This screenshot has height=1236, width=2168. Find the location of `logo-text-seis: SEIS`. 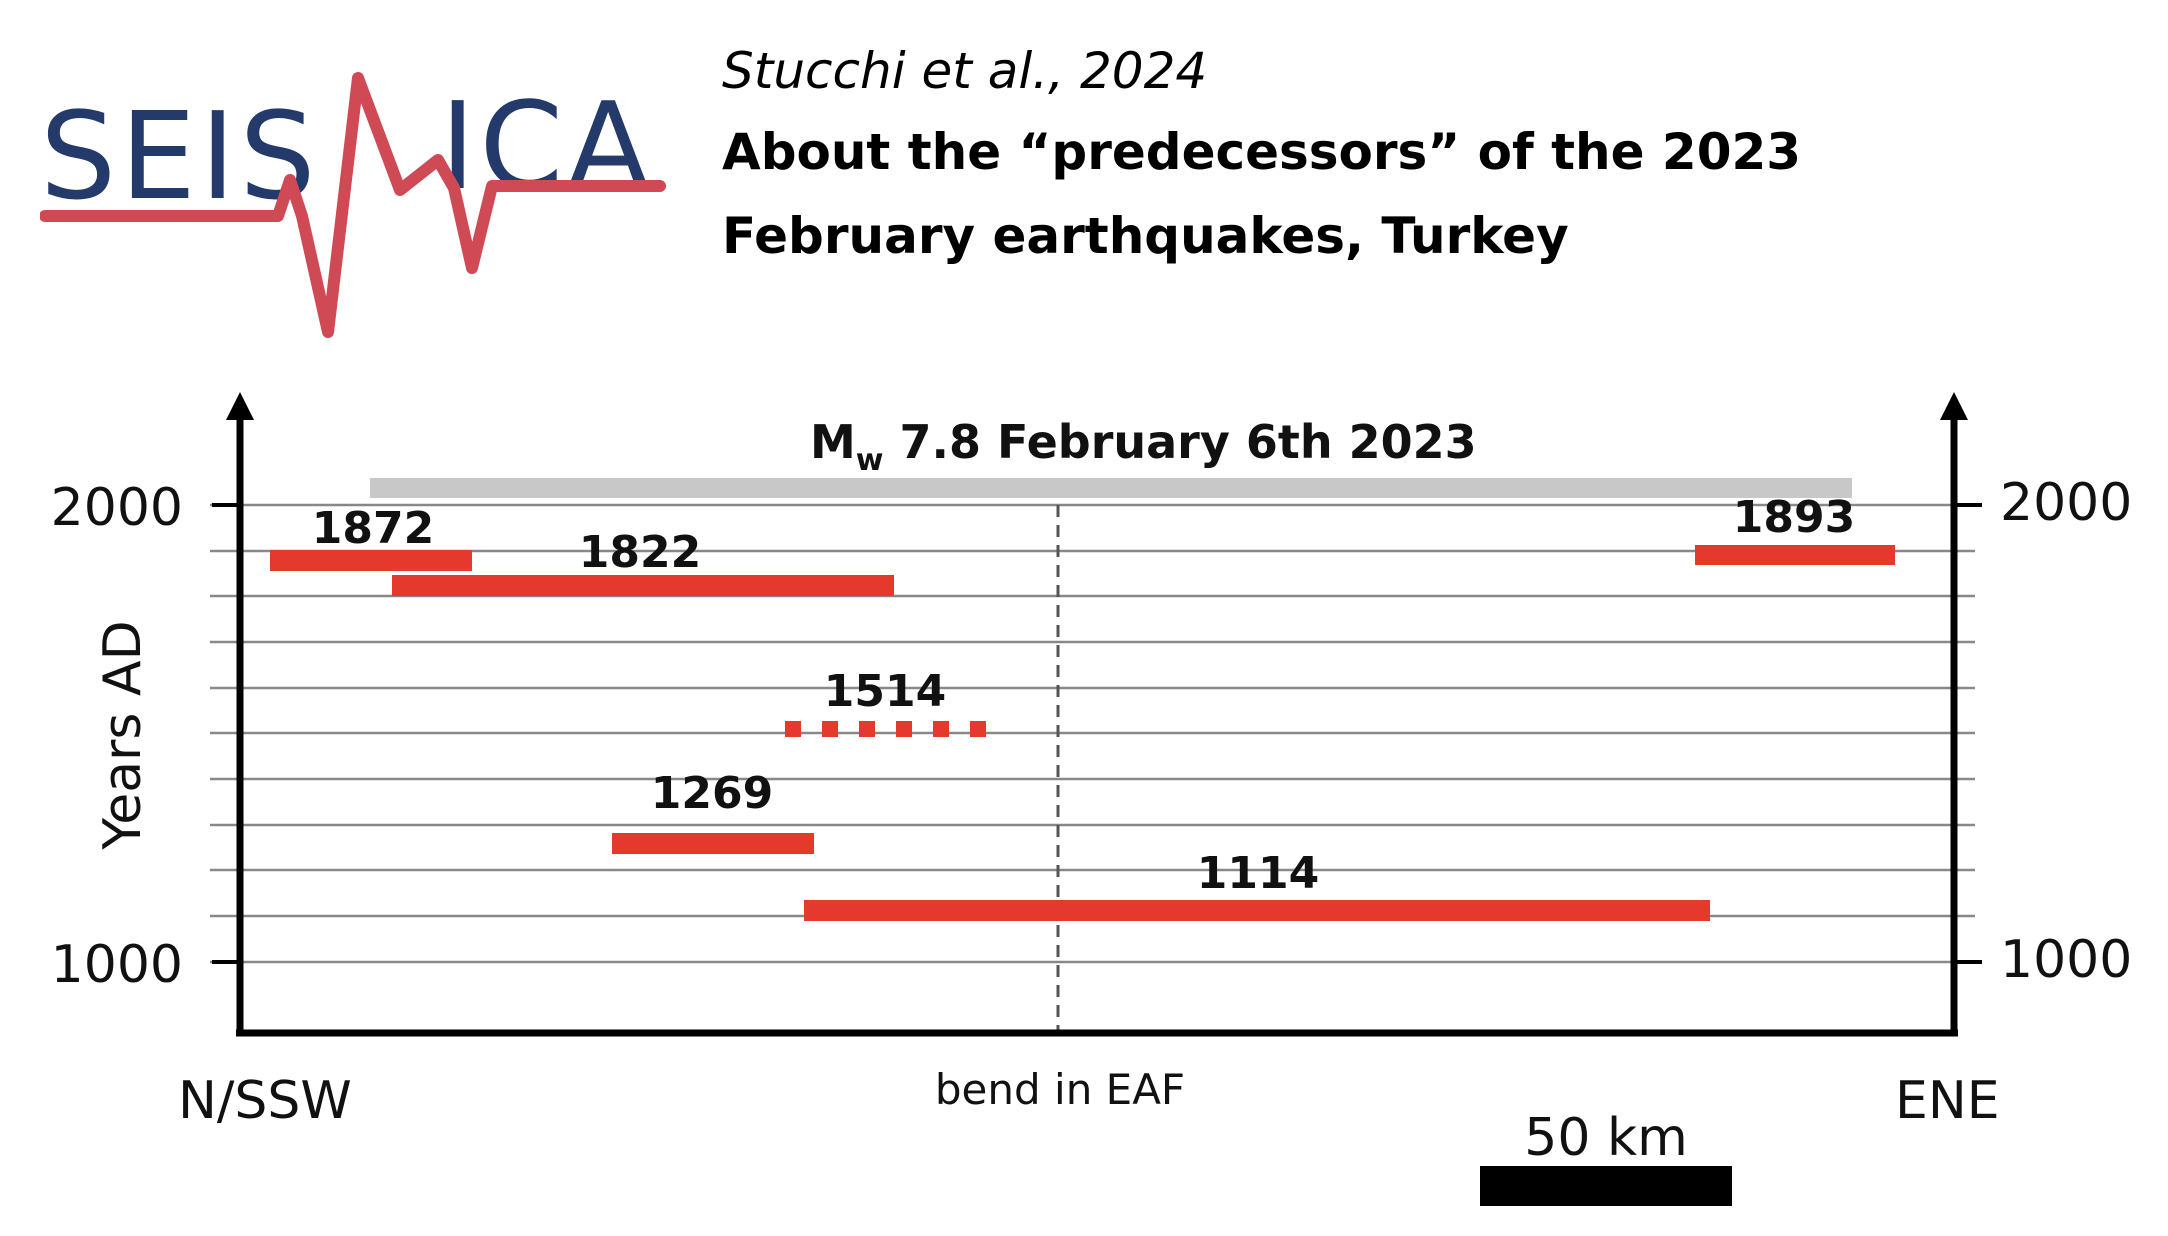

logo-text-seis: SEIS is located at coordinates (180, 157).